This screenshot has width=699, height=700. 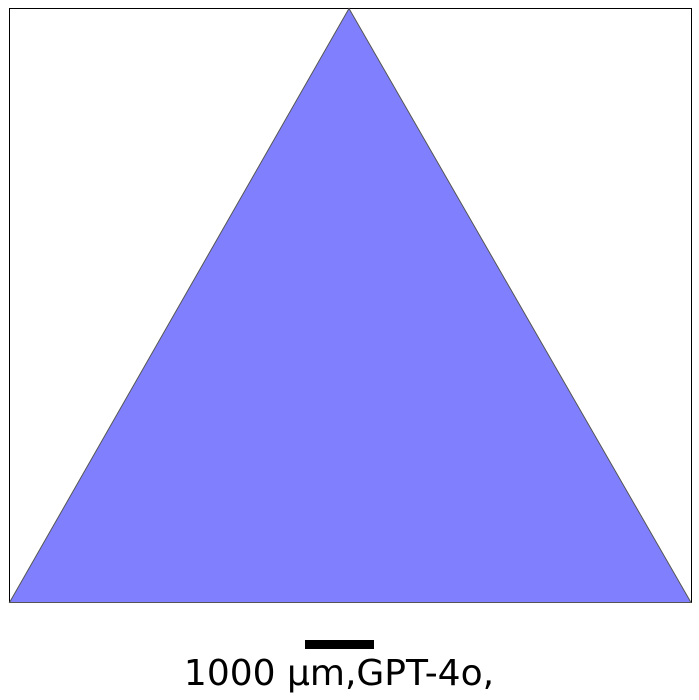 What do you see at coordinates (339, 644) in the screenshot?
I see `scale-bar` at bounding box center [339, 644].